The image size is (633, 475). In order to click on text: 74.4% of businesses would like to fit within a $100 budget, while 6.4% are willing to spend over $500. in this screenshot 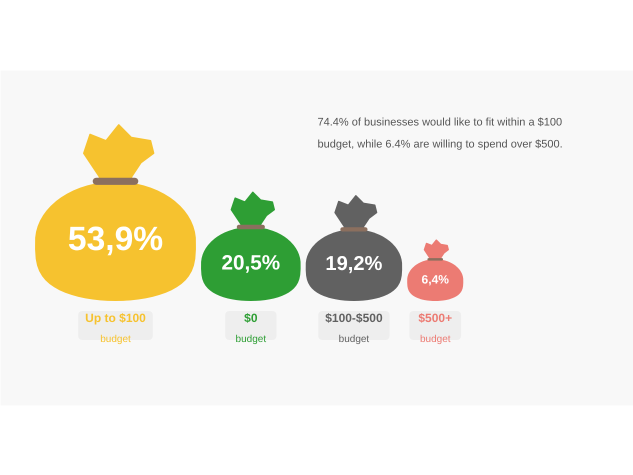, I will do `click(440, 133)`.